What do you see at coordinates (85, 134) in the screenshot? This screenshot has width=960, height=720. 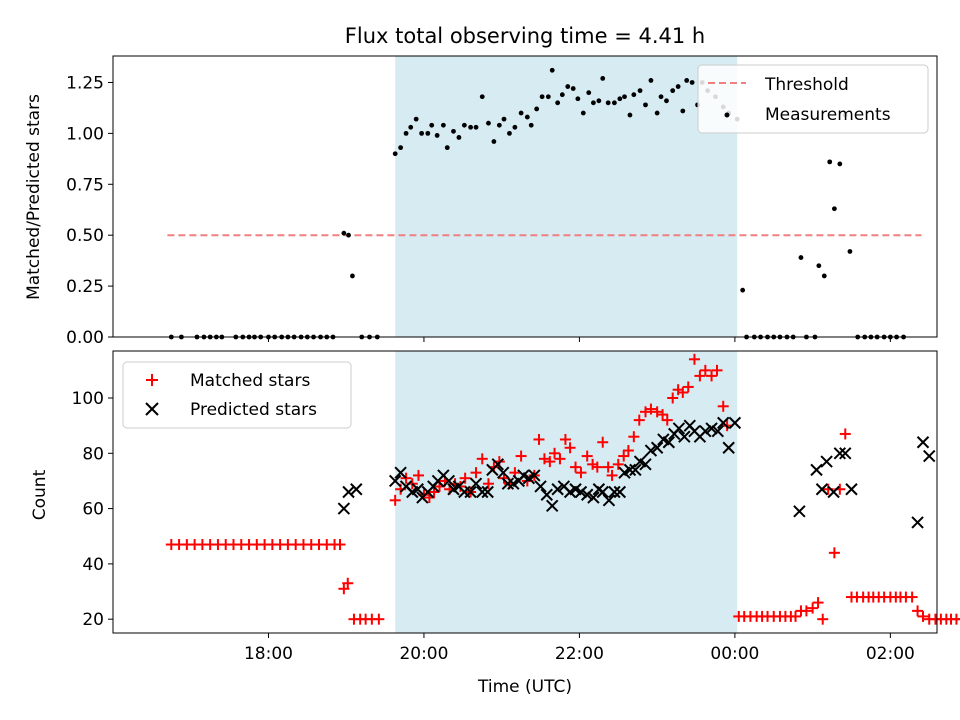 I see `y-tick-label: 1.00` at bounding box center [85, 134].